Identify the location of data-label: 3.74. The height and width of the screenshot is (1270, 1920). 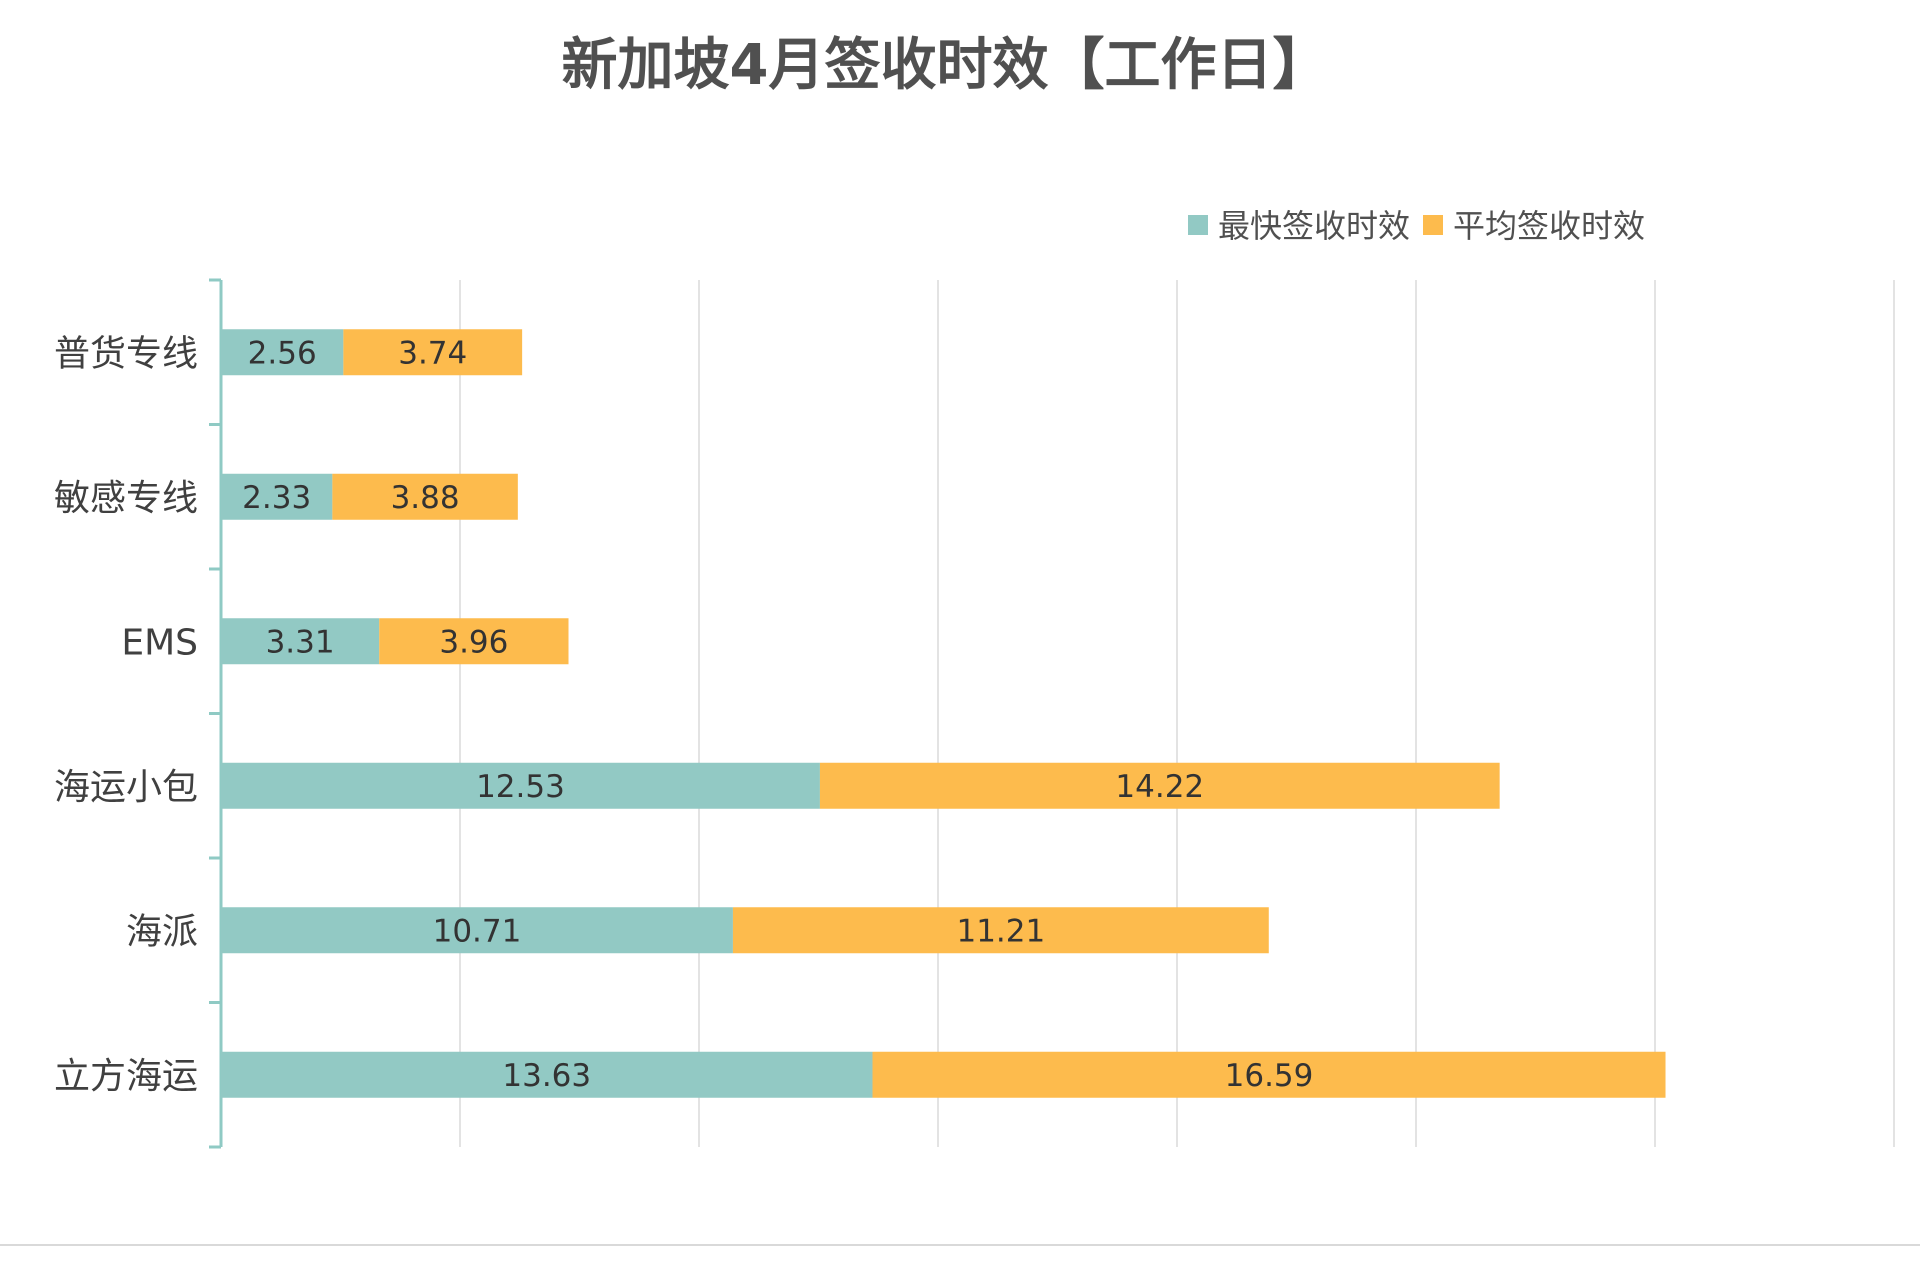
(432, 353).